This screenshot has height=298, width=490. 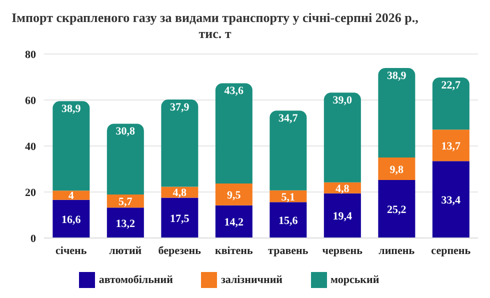 I want to click on y-tick-label: 0, so click(x=33, y=238).